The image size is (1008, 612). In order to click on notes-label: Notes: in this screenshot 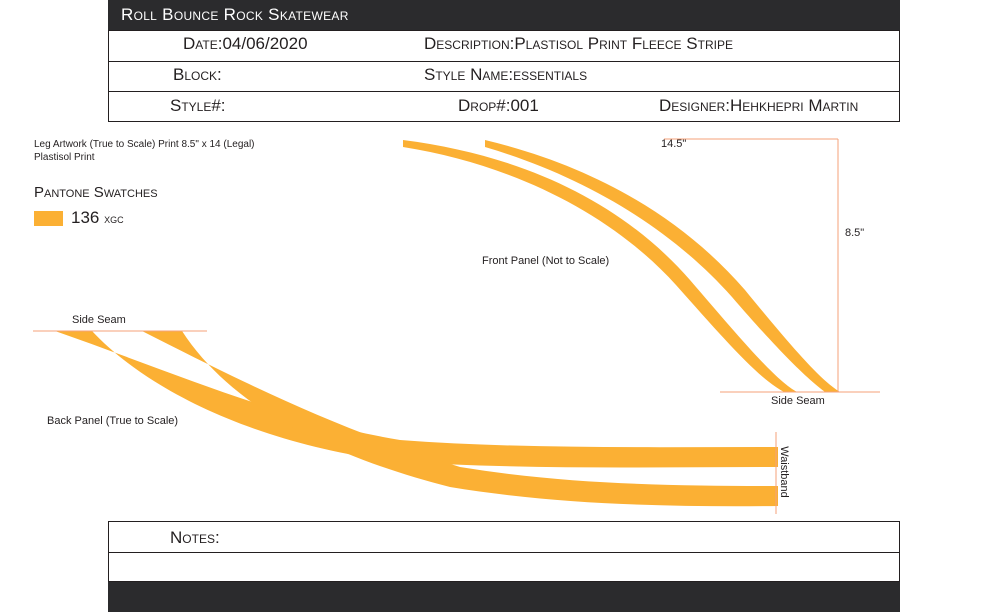, I will do `click(195, 537)`.